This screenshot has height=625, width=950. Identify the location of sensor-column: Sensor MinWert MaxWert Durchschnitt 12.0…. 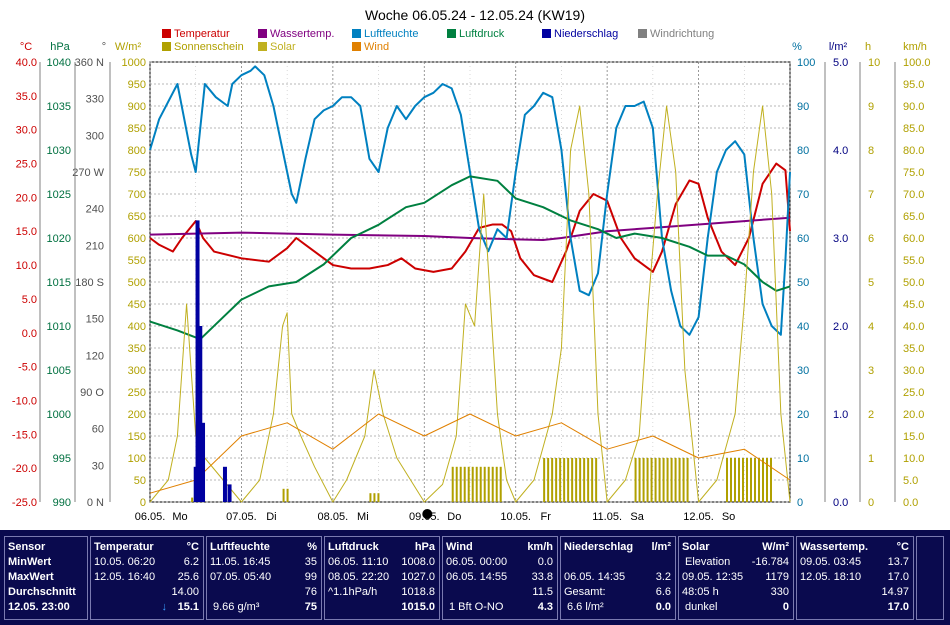
(46, 578).